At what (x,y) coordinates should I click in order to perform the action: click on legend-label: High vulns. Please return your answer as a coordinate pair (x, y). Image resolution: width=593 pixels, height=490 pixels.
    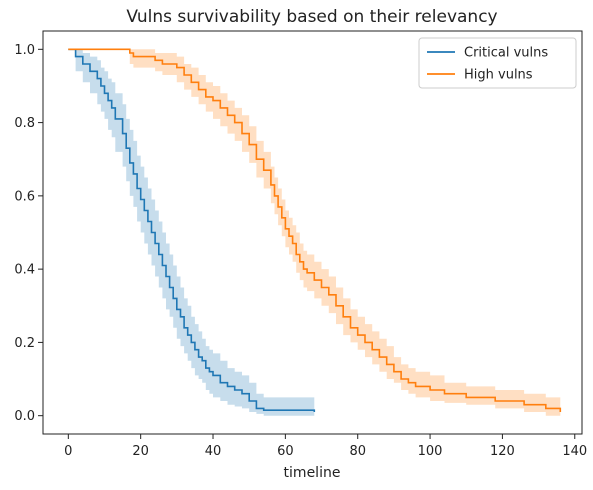
    Looking at the image, I should click on (498, 75).